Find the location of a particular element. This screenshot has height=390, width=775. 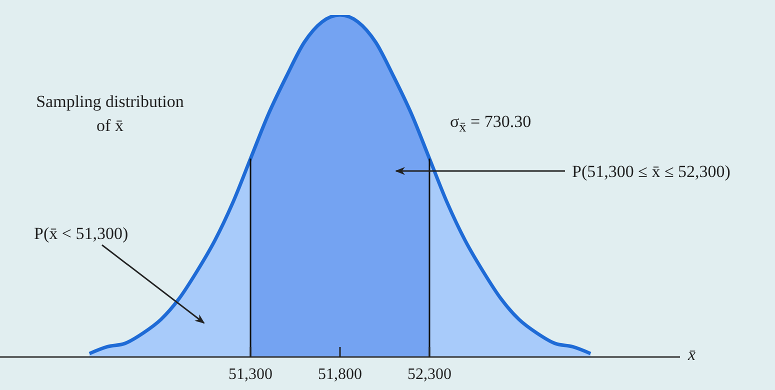

annotation: Sampling distribution of x̄ is located at coordinates (110, 114).